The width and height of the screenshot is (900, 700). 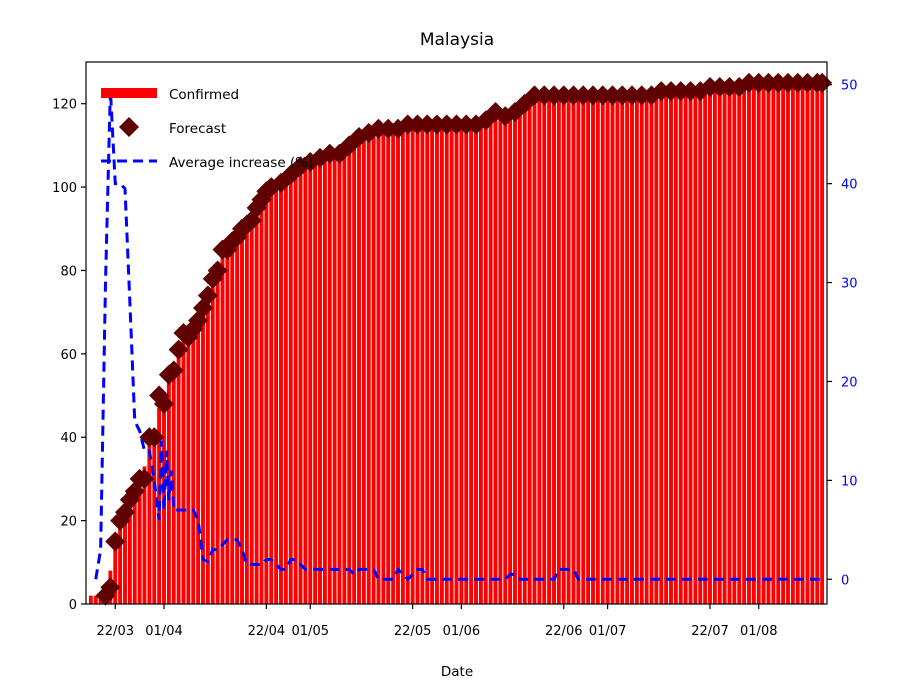 I want to click on y2-tick-label: 50, so click(x=849, y=86).